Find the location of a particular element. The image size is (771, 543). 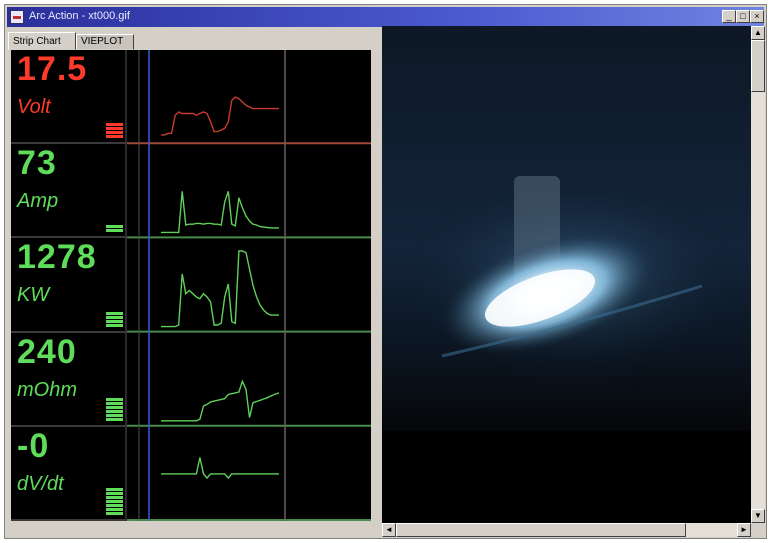

readout-value: 240 is located at coordinates (47, 351).